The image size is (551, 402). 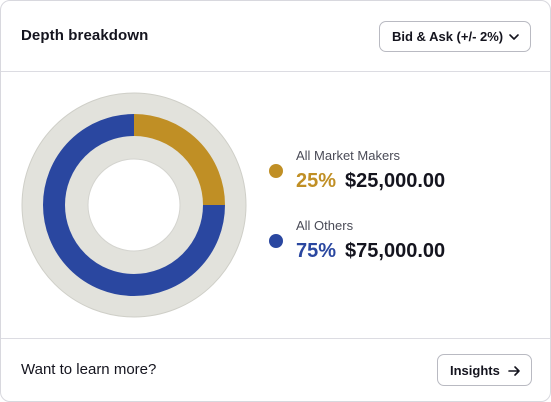 I want to click on insights-button-label: Insights, so click(x=475, y=370).